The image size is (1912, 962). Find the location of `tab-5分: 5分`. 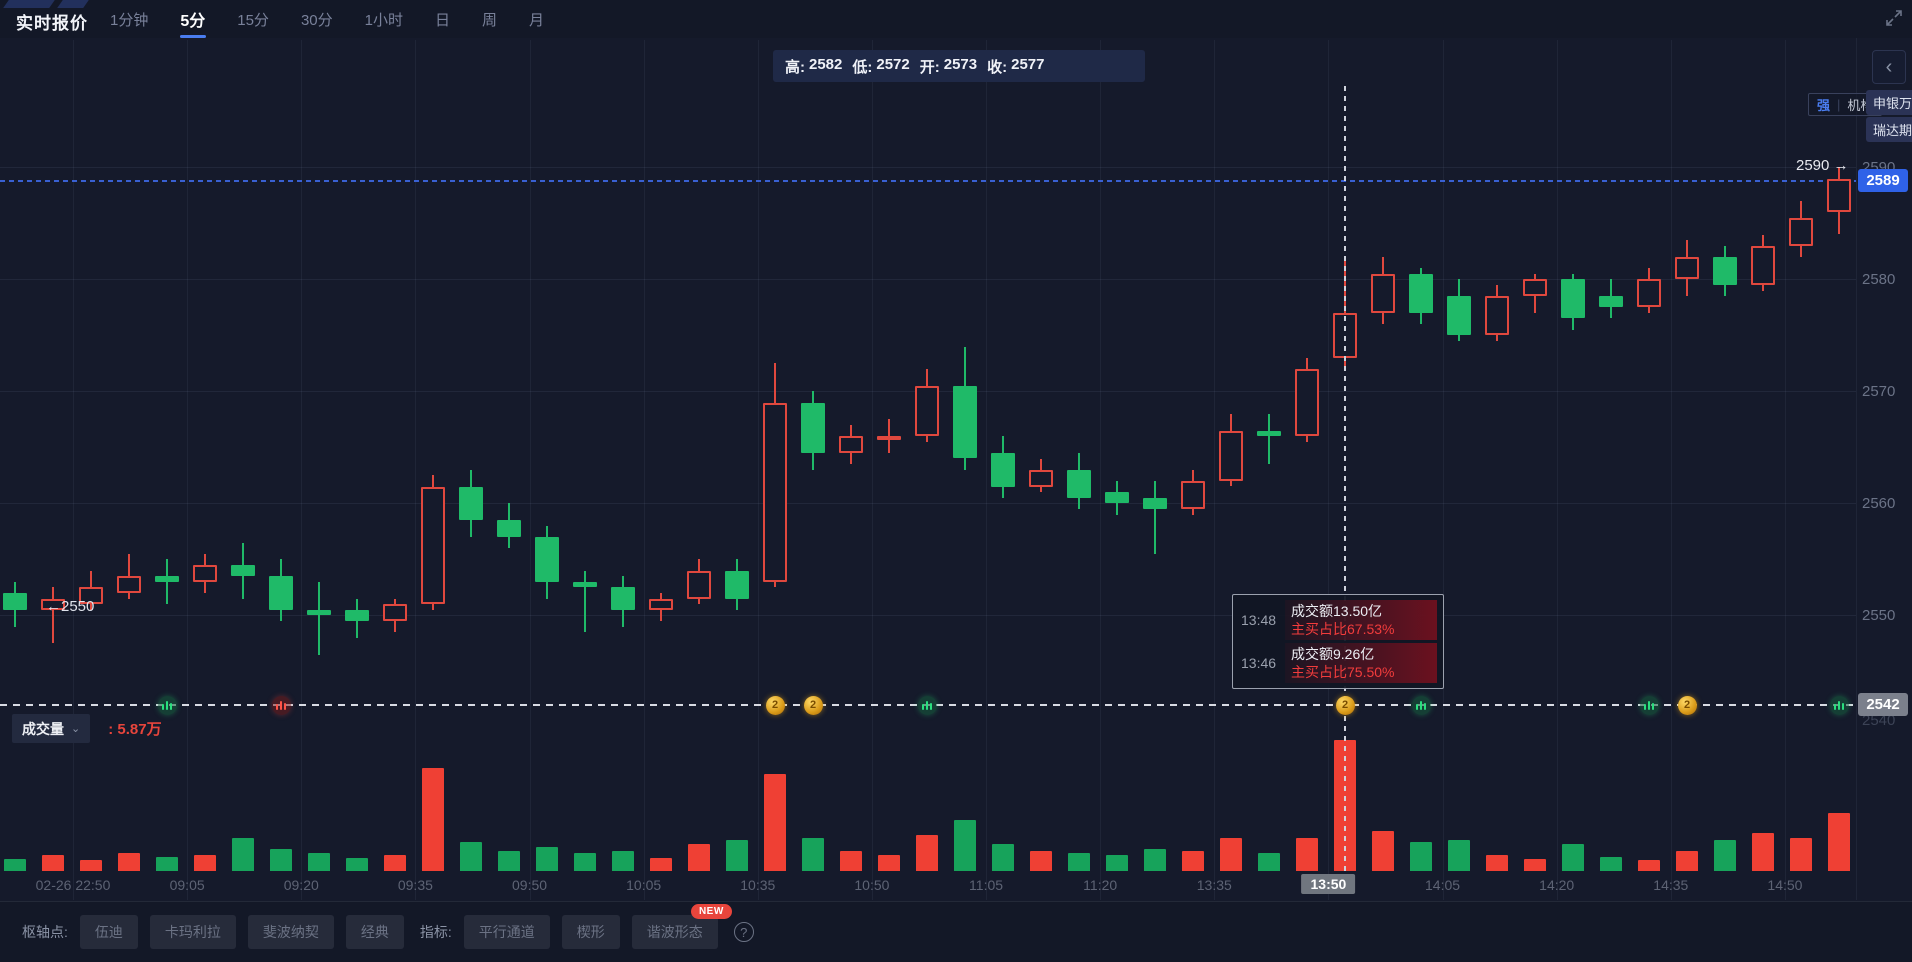

tab-5分: 5分 is located at coordinates (192, 20).